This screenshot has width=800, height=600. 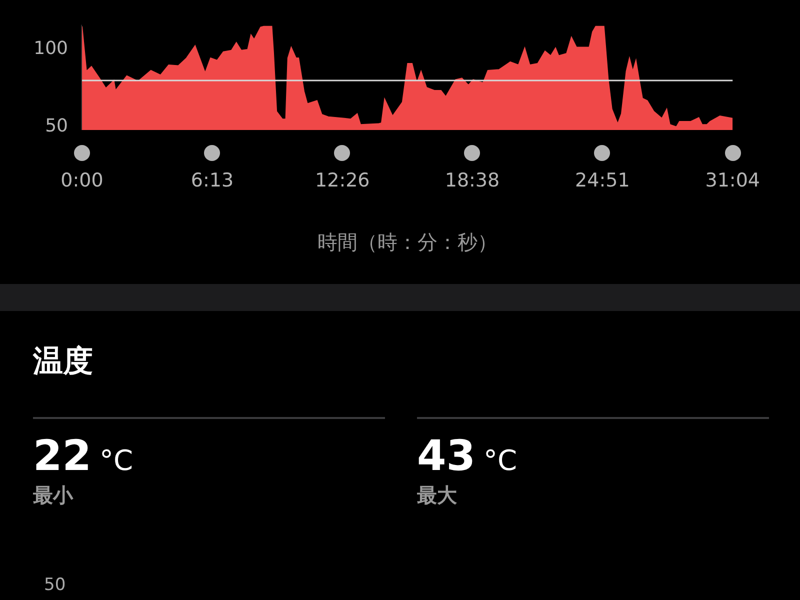 I want to click on text: 最小, so click(x=53, y=495).